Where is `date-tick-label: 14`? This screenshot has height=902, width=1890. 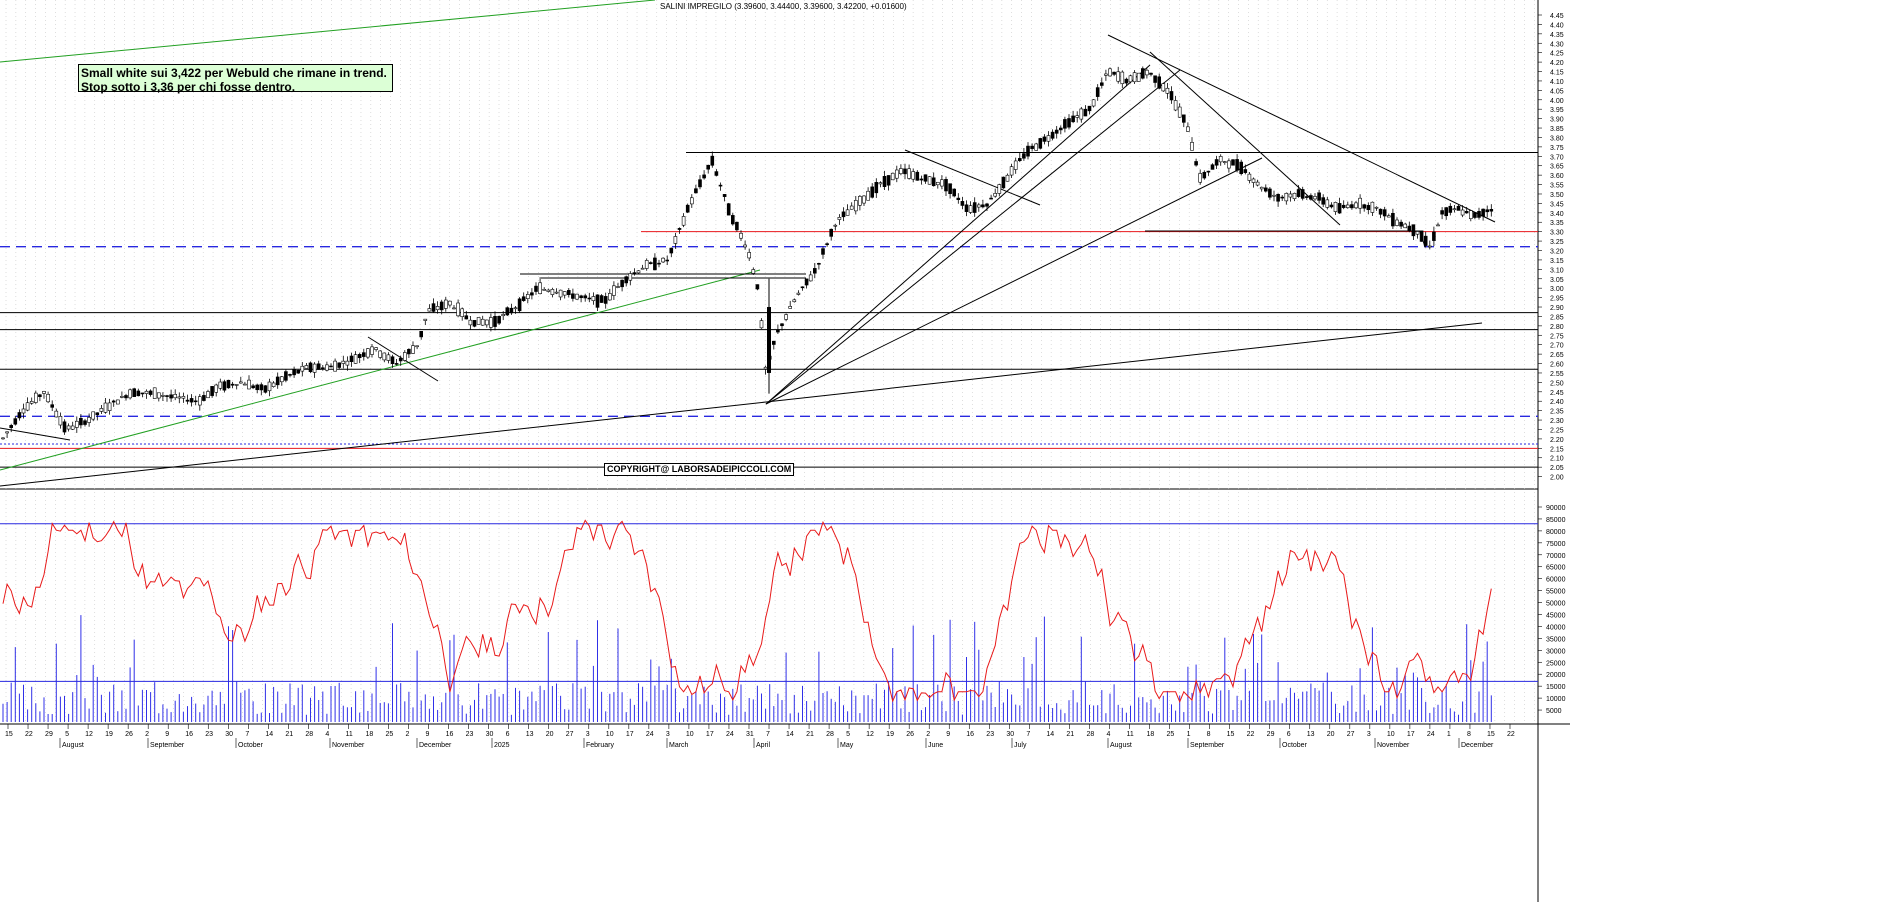 date-tick-label: 14 is located at coordinates (1050, 734).